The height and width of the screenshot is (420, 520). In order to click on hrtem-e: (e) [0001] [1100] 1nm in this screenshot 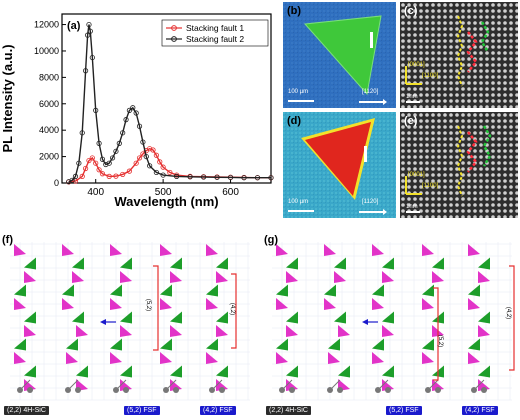, I will do `click(459, 165)`.